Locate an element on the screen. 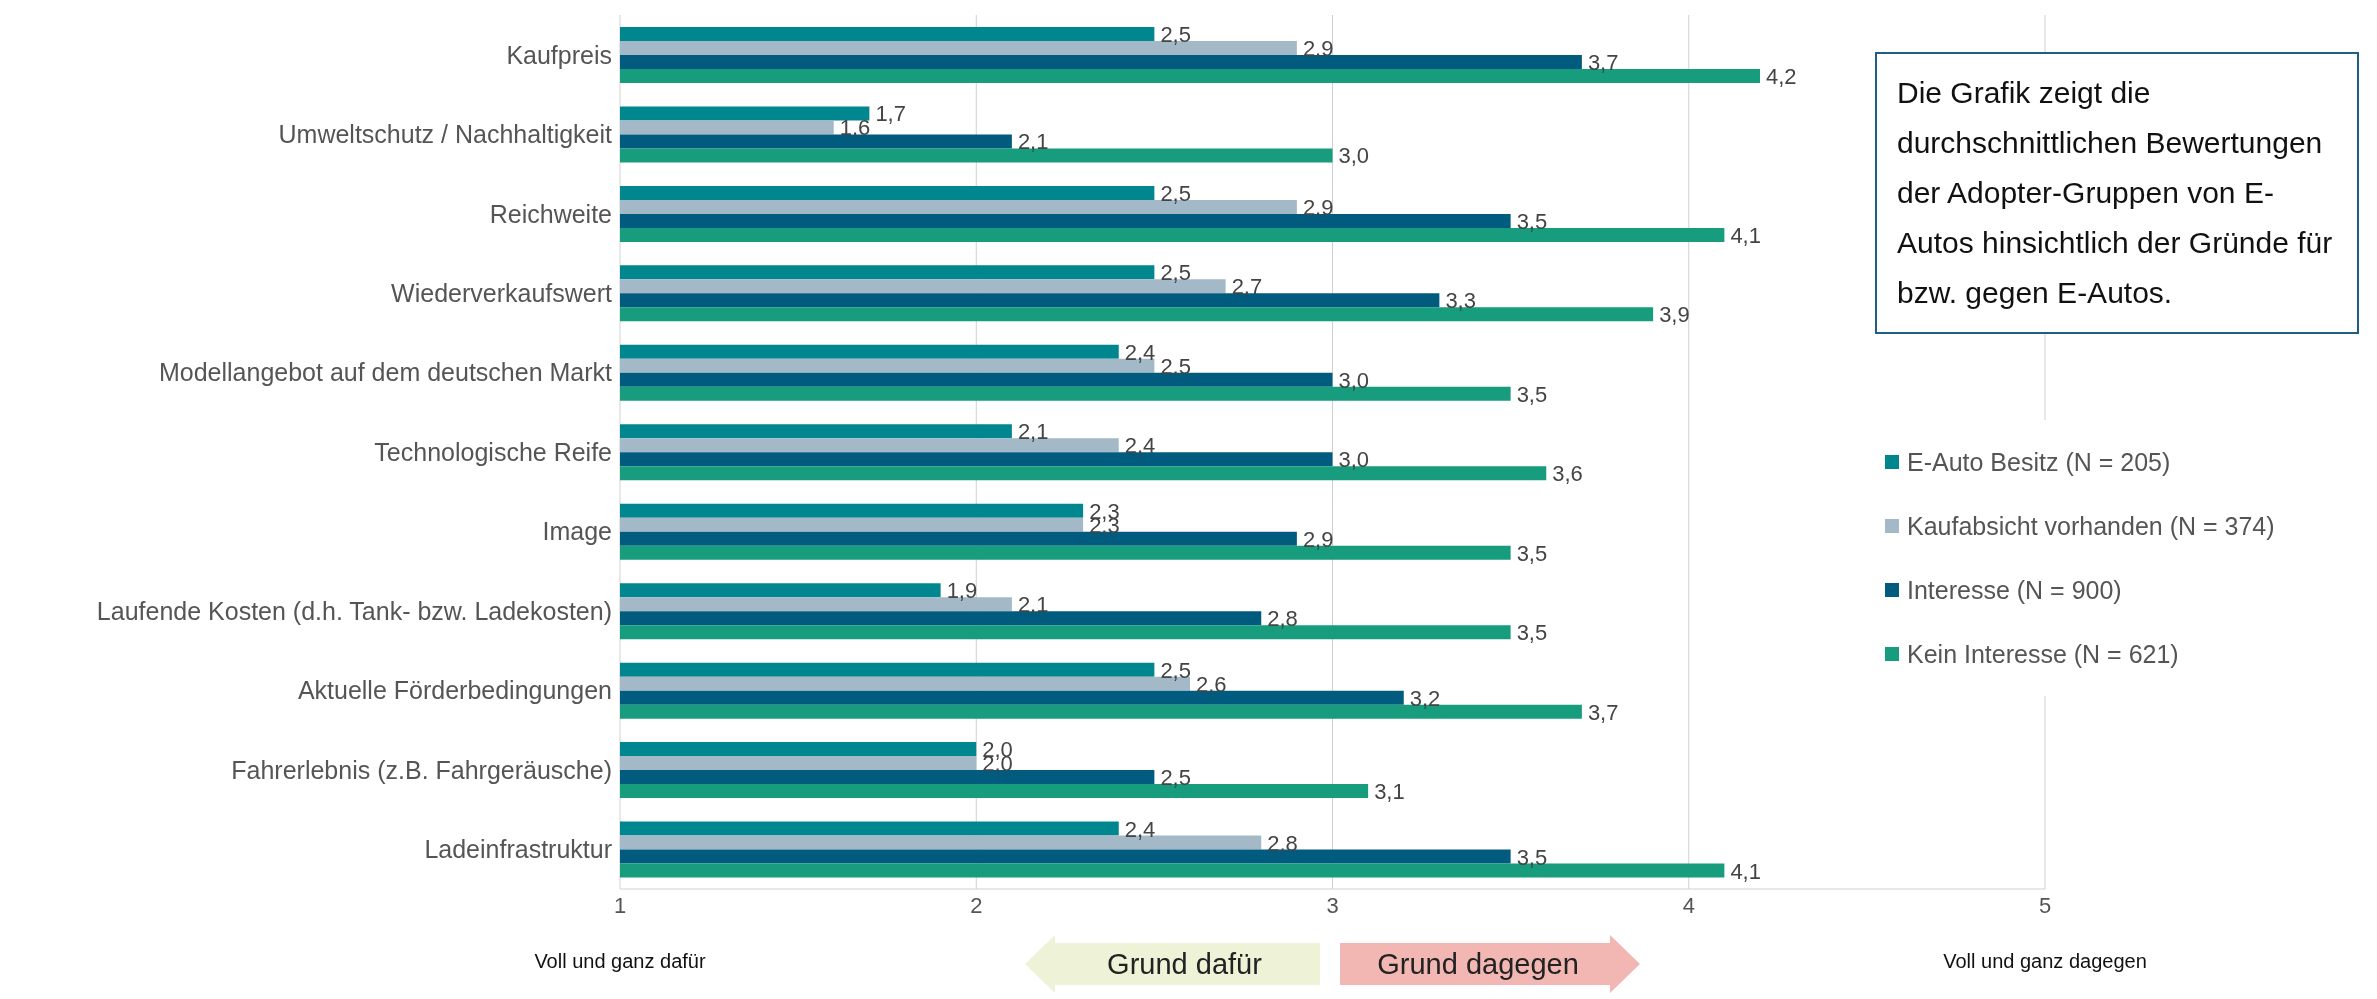  y-tick-label: Aktuelle Förderbedingungen is located at coordinates (454, 690).